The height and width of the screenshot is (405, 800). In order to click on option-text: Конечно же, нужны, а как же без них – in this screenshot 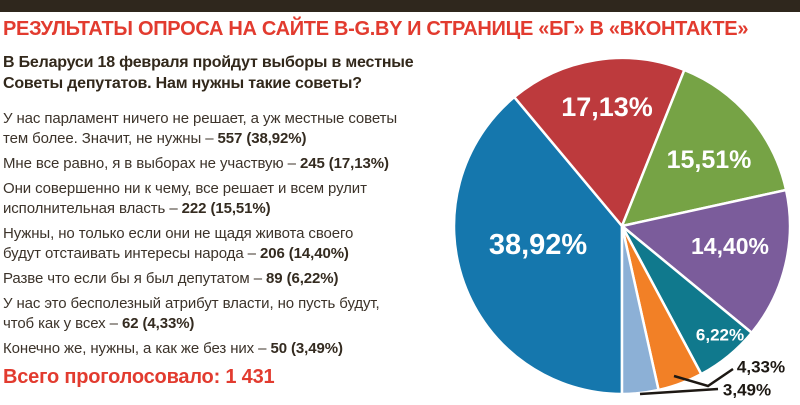, I will do `click(135, 348)`.